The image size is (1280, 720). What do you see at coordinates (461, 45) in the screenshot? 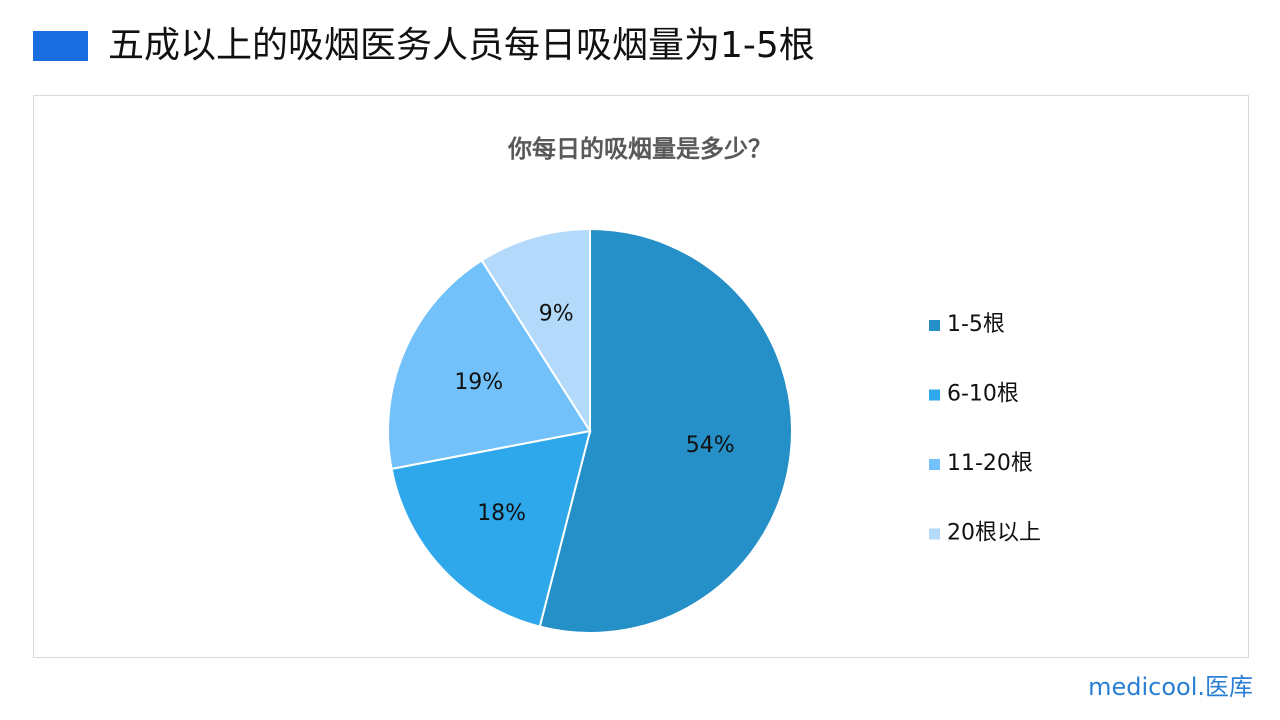
I see `slide-title: 五成以上的吸烟医务人员每日吸烟量为1-5根` at bounding box center [461, 45].